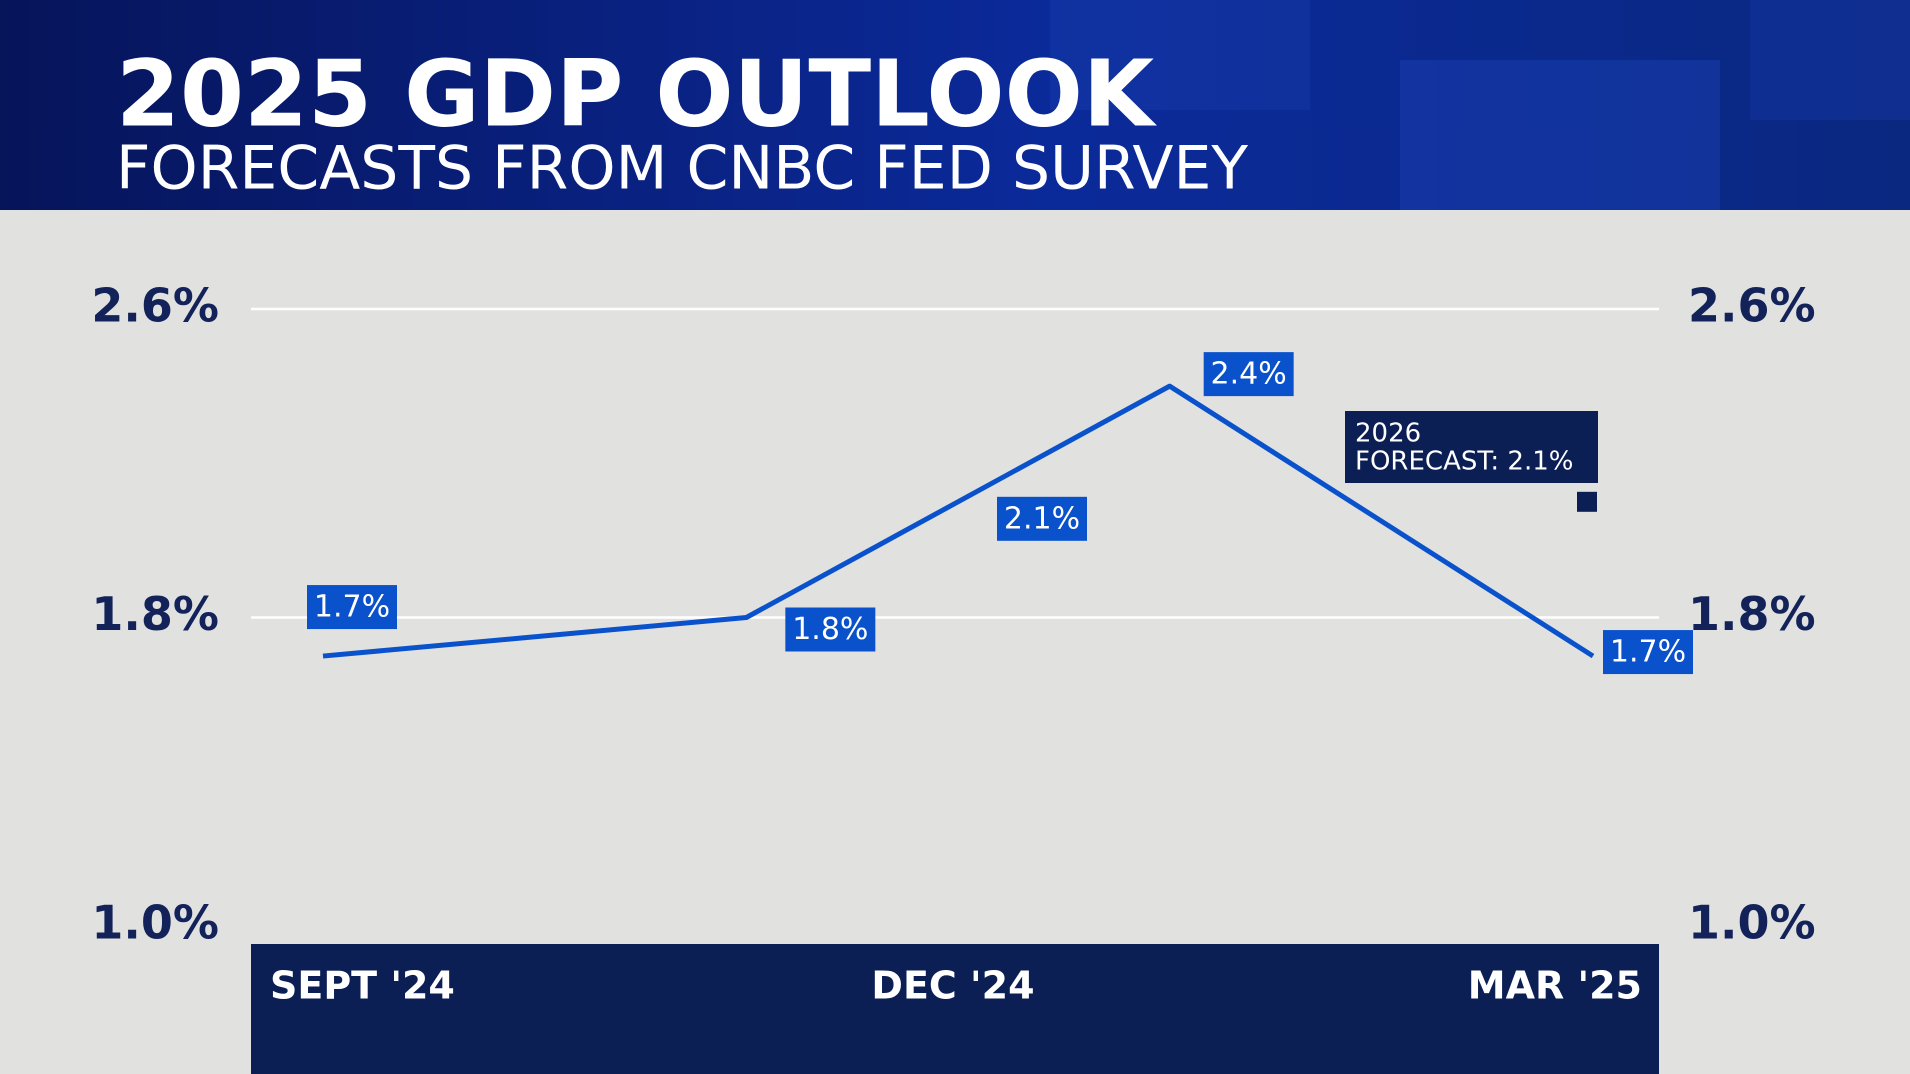 The image size is (1910, 1074). I want to click on value-label: 2.4%, so click(1249, 374).